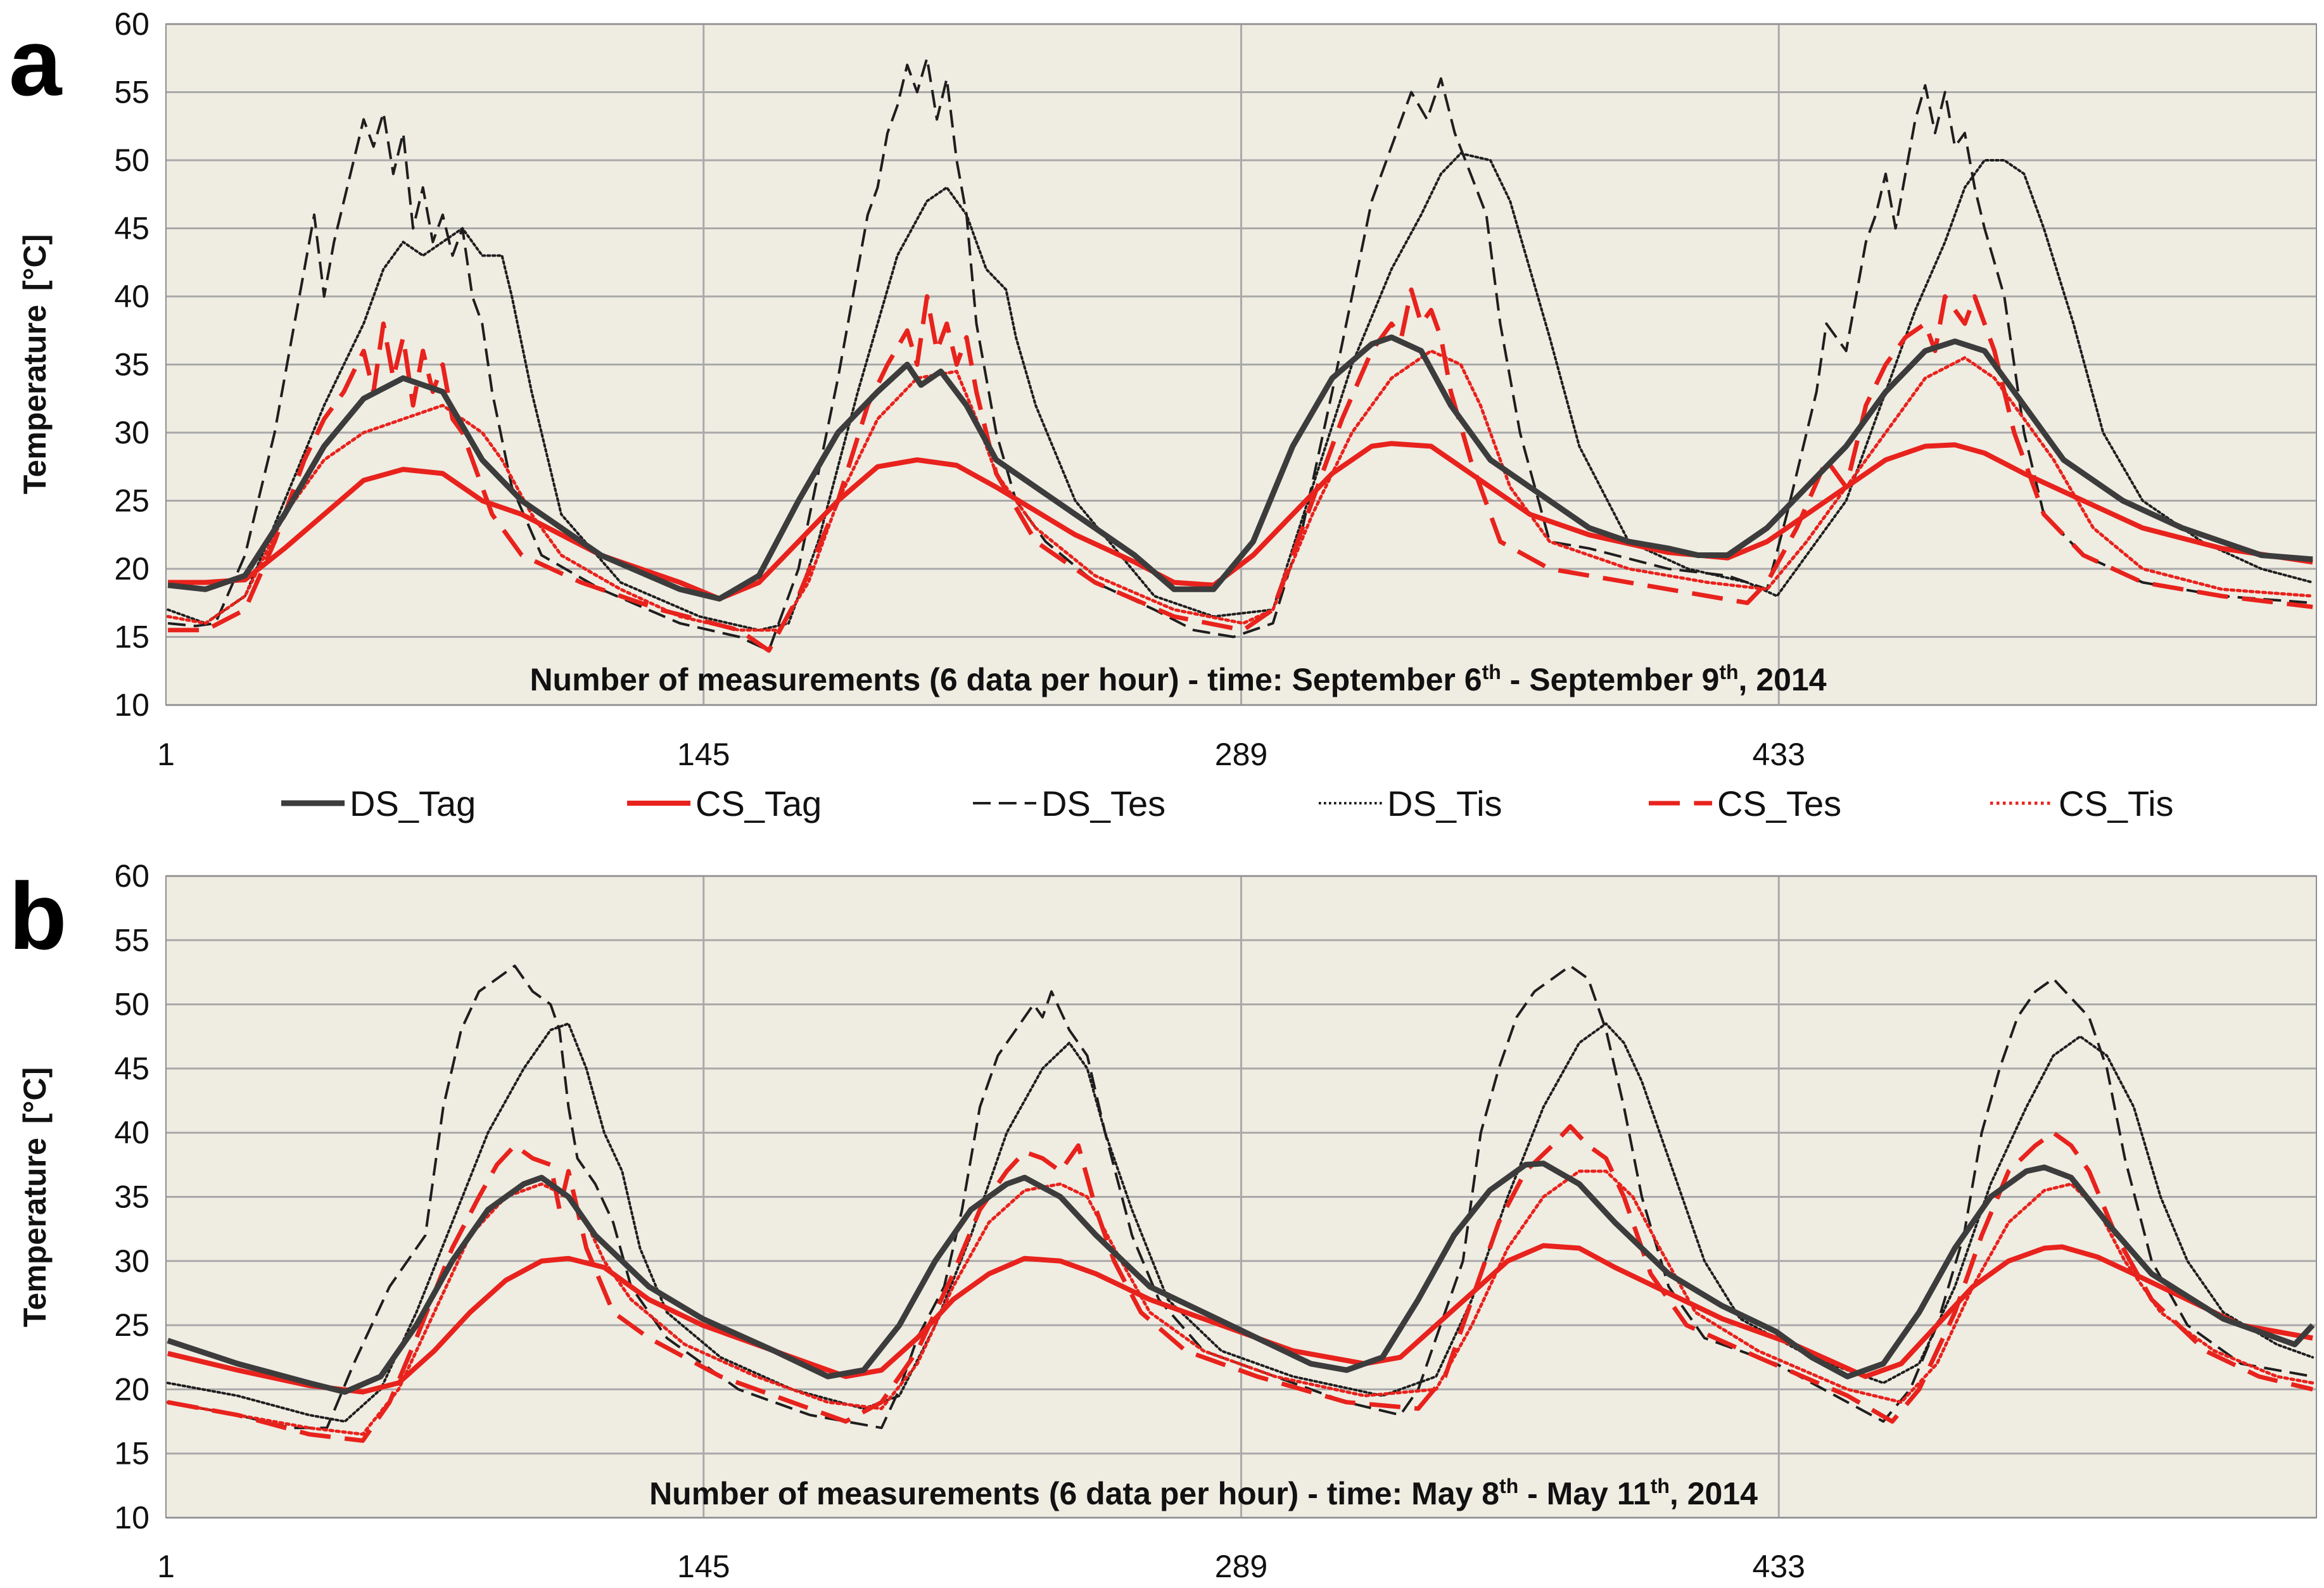 The width and height of the screenshot is (2324, 1588). I want to click on panel-letter-a: a, so click(36, 62).